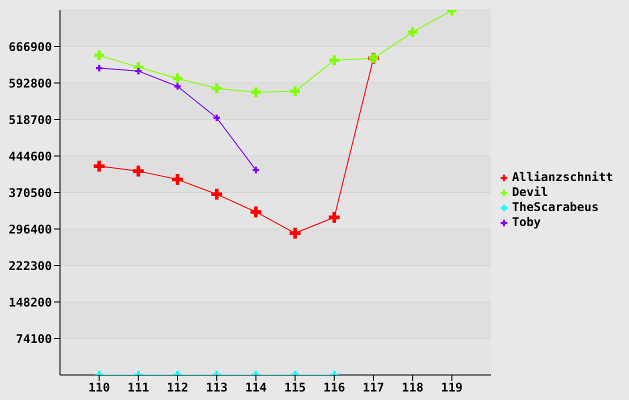 This screenshot has width=629, height=400. Describe the element at coordinates (451, 387) in the screenshot. I see `x-tick-label: 119` at that location.